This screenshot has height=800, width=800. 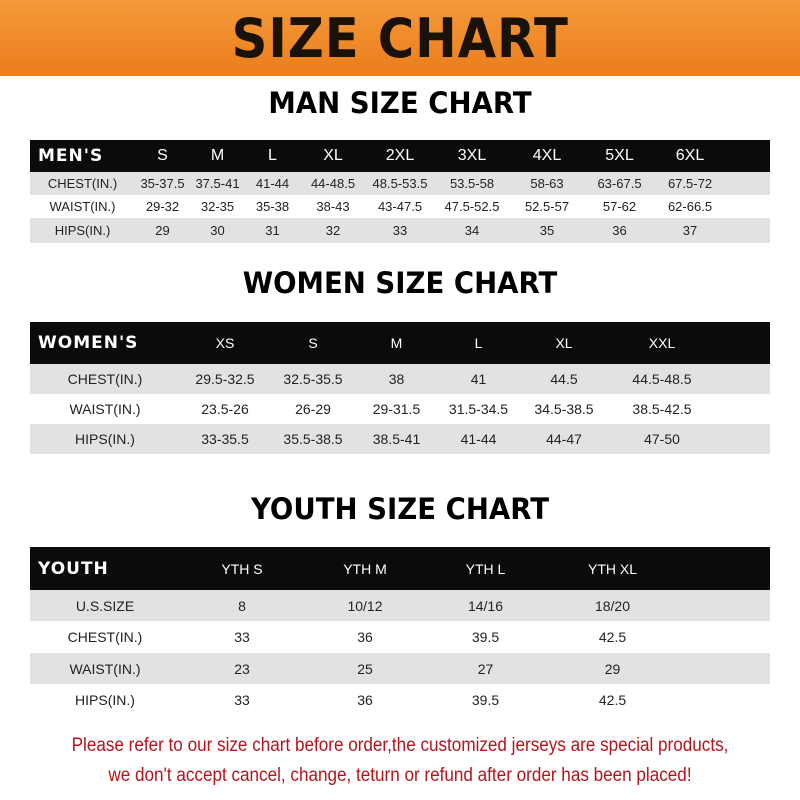 I want to click on table-cell: 29-31.5, so click(x=396, y=409).